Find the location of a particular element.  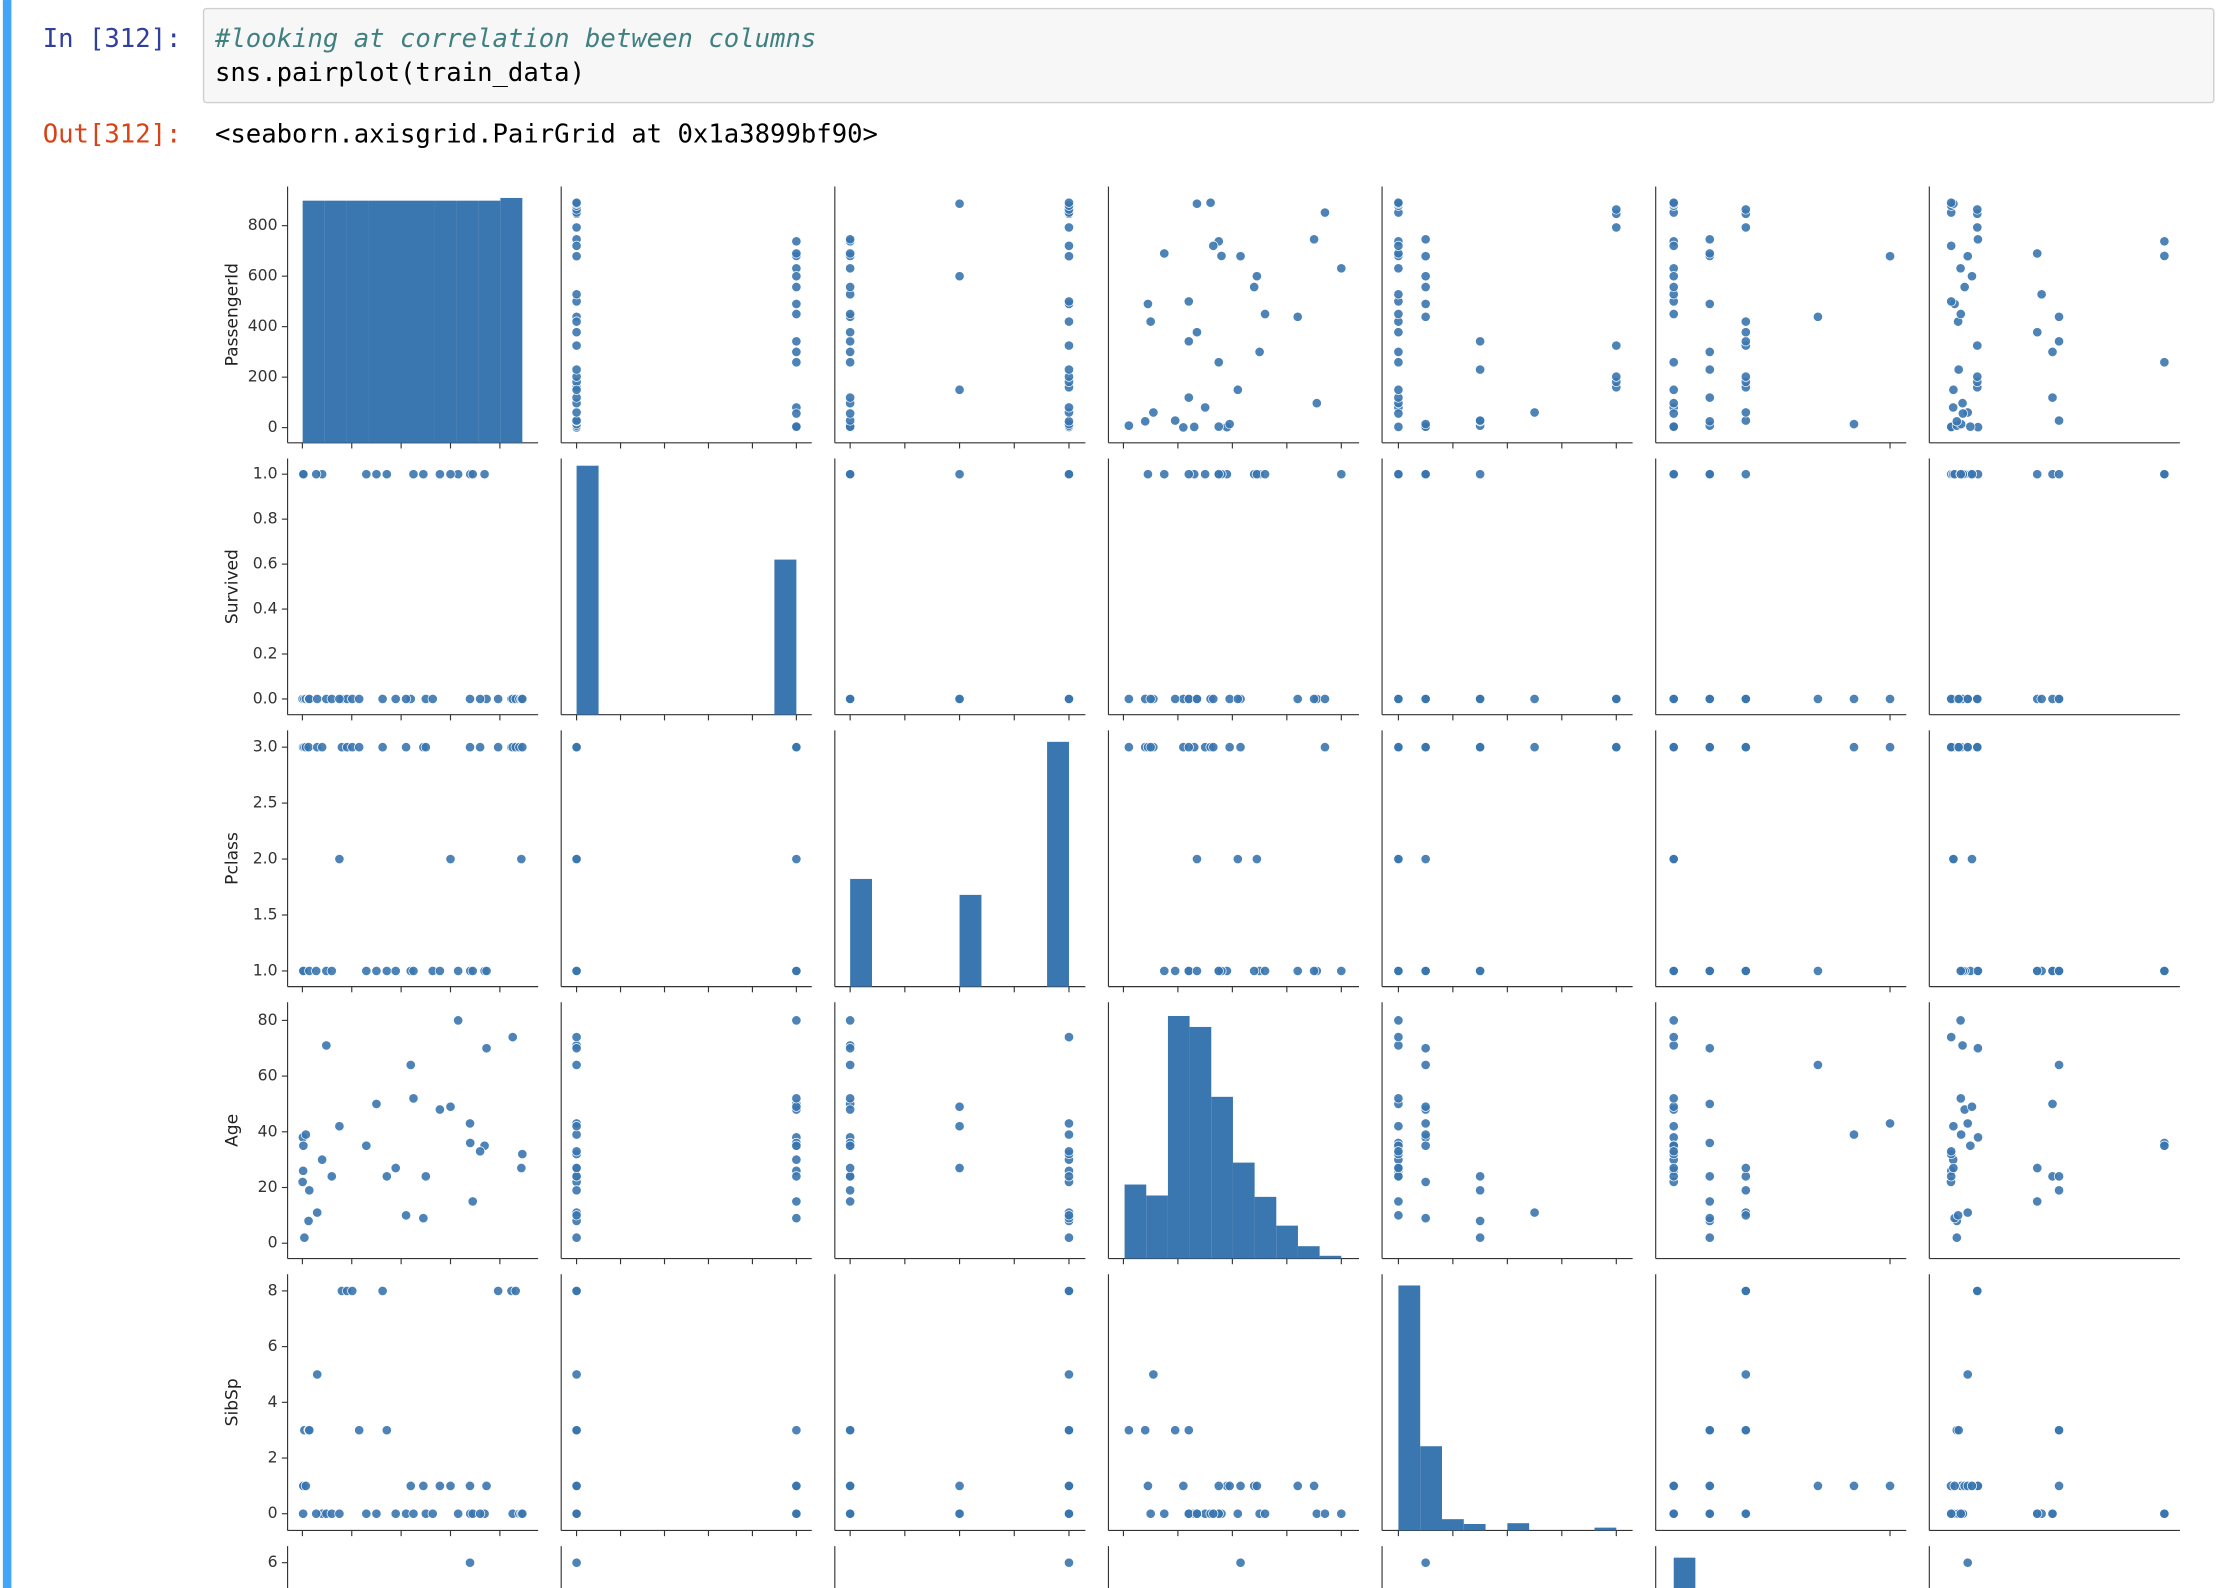

code-cell is located at coordinates (1208, 55).